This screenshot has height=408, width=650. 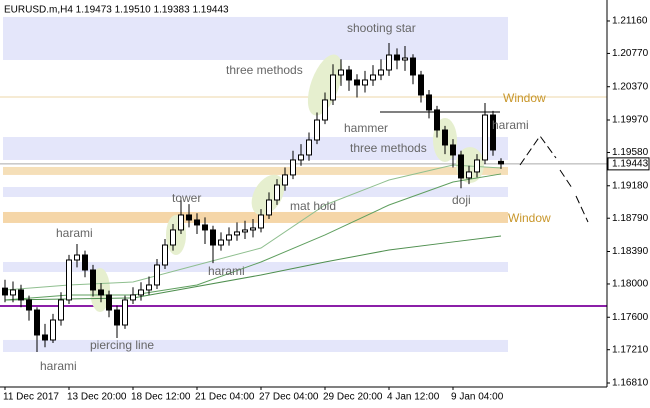 I want to click on highlight, so click(x=325, y=85).